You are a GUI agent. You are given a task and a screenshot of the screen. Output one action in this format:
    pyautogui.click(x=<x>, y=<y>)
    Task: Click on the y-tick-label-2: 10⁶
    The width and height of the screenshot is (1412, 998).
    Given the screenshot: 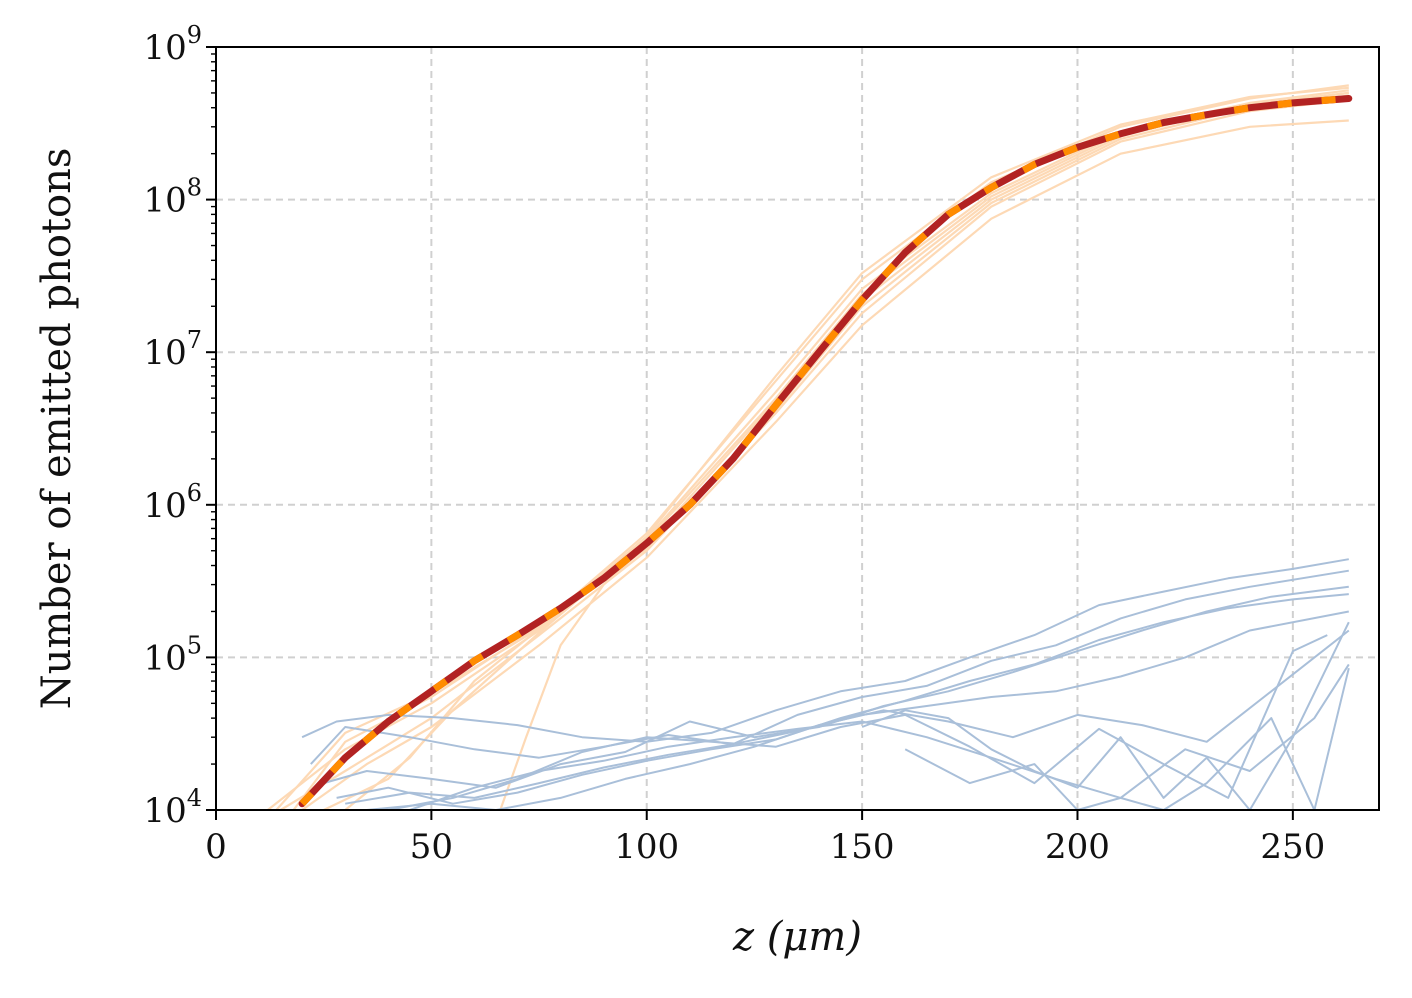 What is the action you would take?
    pyautogui.click(x=172, y=502)
    